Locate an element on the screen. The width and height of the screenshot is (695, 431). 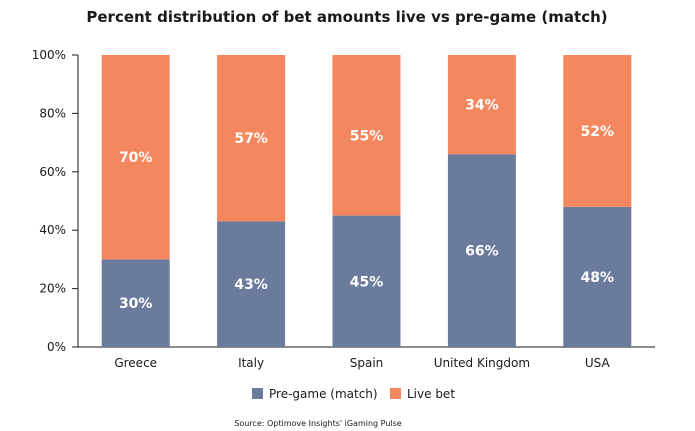
y-tick-label: 40% is located at coordinates (52, 230).